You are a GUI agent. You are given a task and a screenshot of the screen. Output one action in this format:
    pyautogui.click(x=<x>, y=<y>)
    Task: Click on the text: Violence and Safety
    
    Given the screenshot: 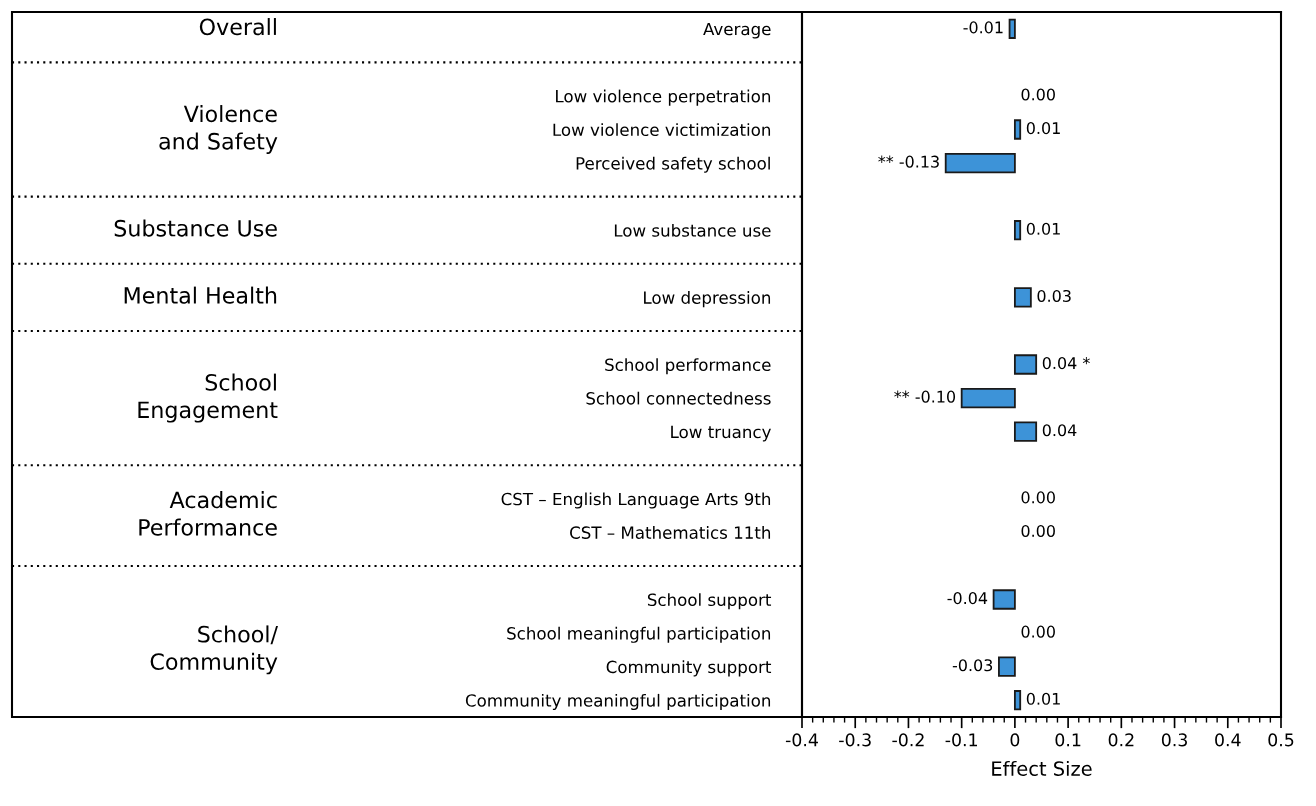 What is the action you would take?
    pyautogui.click(x=218, y=129)
    